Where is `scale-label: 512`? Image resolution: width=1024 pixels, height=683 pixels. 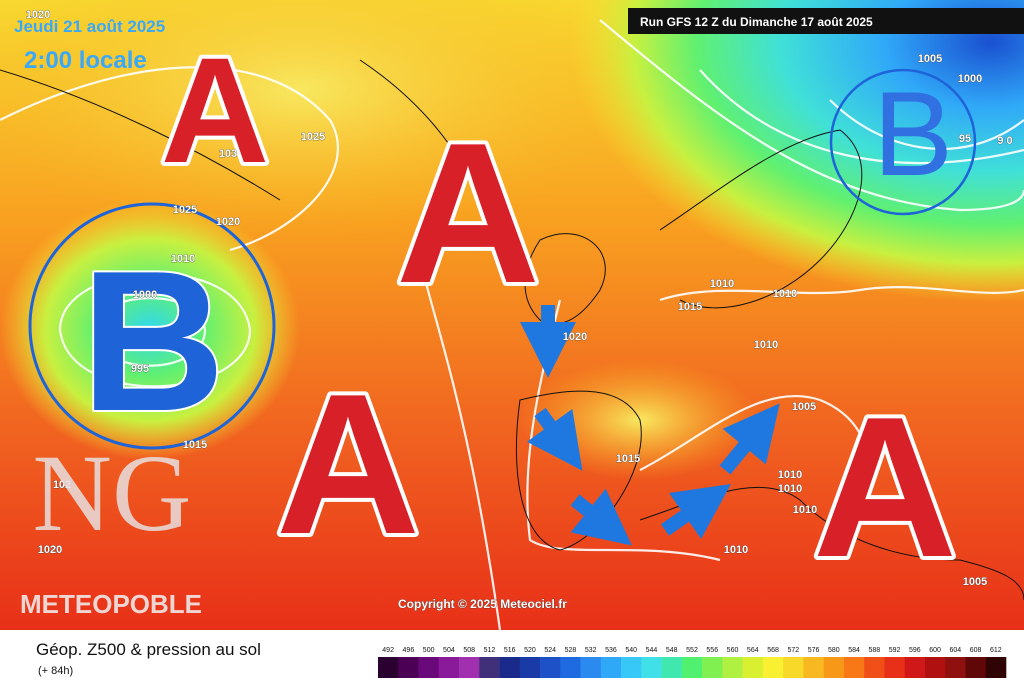
scale-label: 512 is located at coordinates (490, 650).